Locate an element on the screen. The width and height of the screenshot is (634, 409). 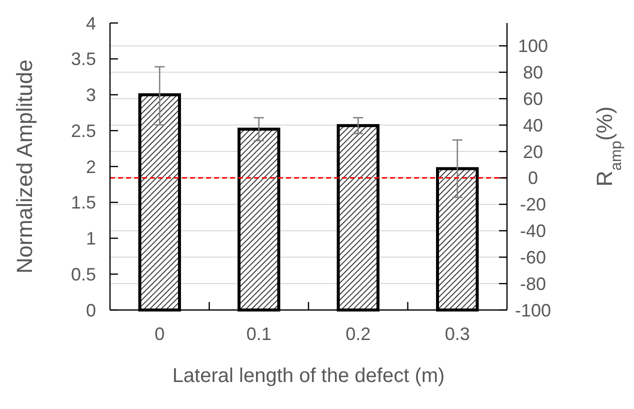
y2-tick-label: -80 is located at coordinates (533, 284).